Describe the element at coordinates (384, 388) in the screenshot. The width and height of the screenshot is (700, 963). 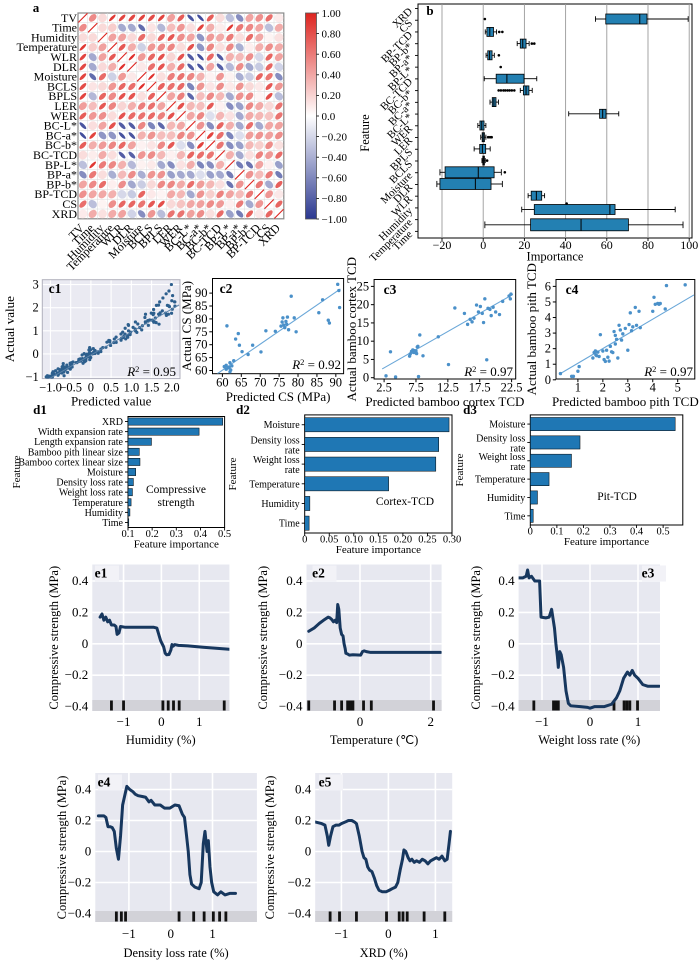
I see `svg-text: 2.5` at that location.